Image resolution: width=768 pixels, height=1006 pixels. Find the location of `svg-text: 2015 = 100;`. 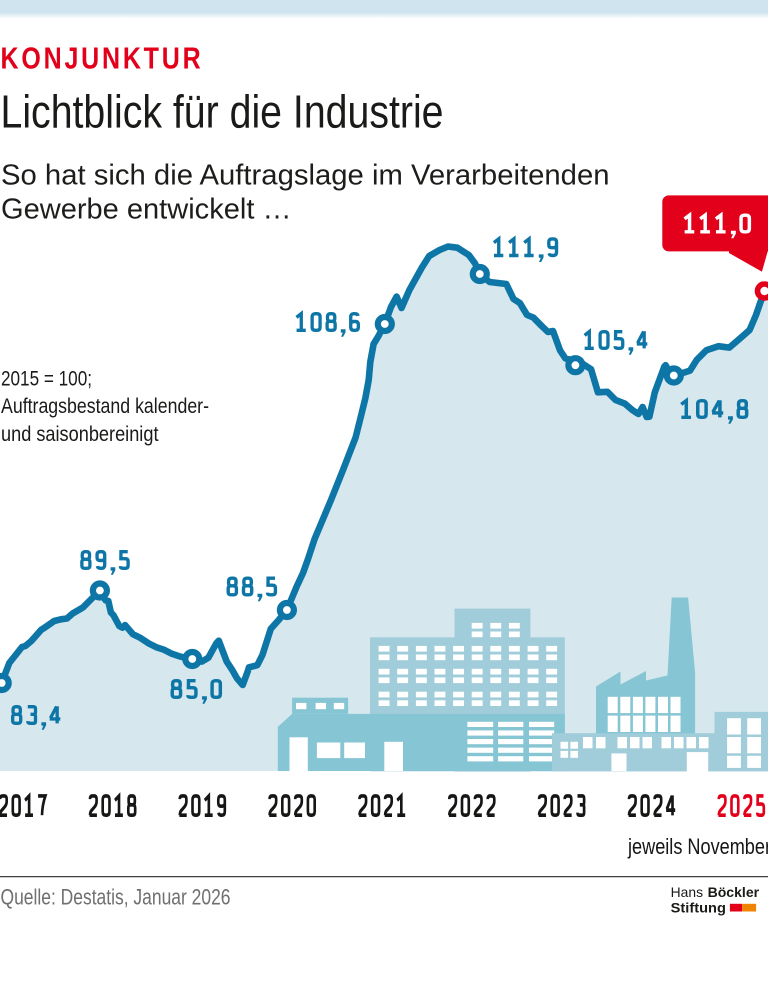

svg-text: 2015 = 100; is located at coordinates (46, 378).